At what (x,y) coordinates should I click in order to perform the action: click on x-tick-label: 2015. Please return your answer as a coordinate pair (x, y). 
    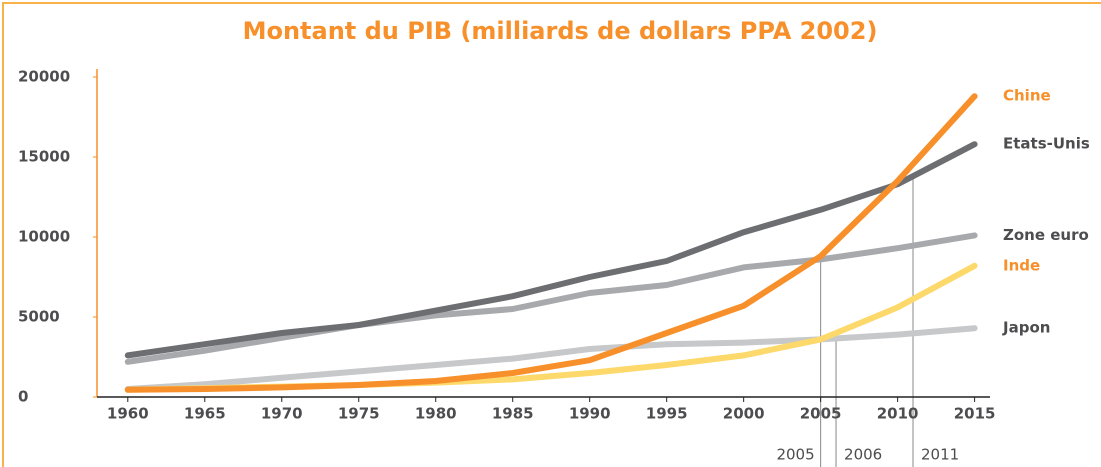
    Looking at the image, I should click on (975, 414).